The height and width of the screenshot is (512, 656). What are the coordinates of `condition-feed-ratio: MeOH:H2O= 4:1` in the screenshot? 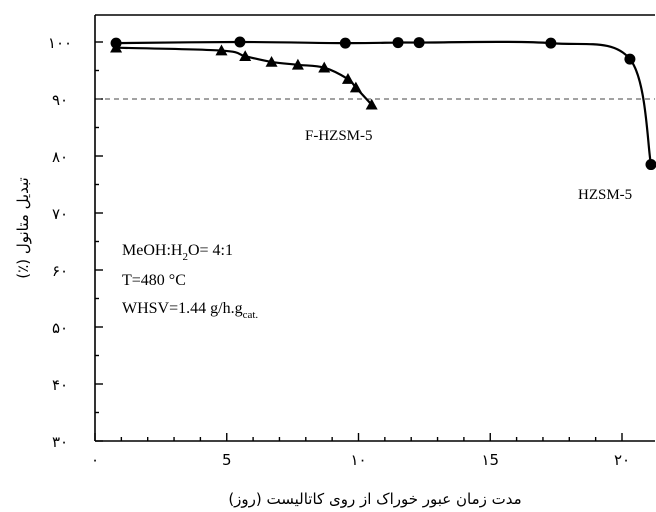 It's located at (177, 252).